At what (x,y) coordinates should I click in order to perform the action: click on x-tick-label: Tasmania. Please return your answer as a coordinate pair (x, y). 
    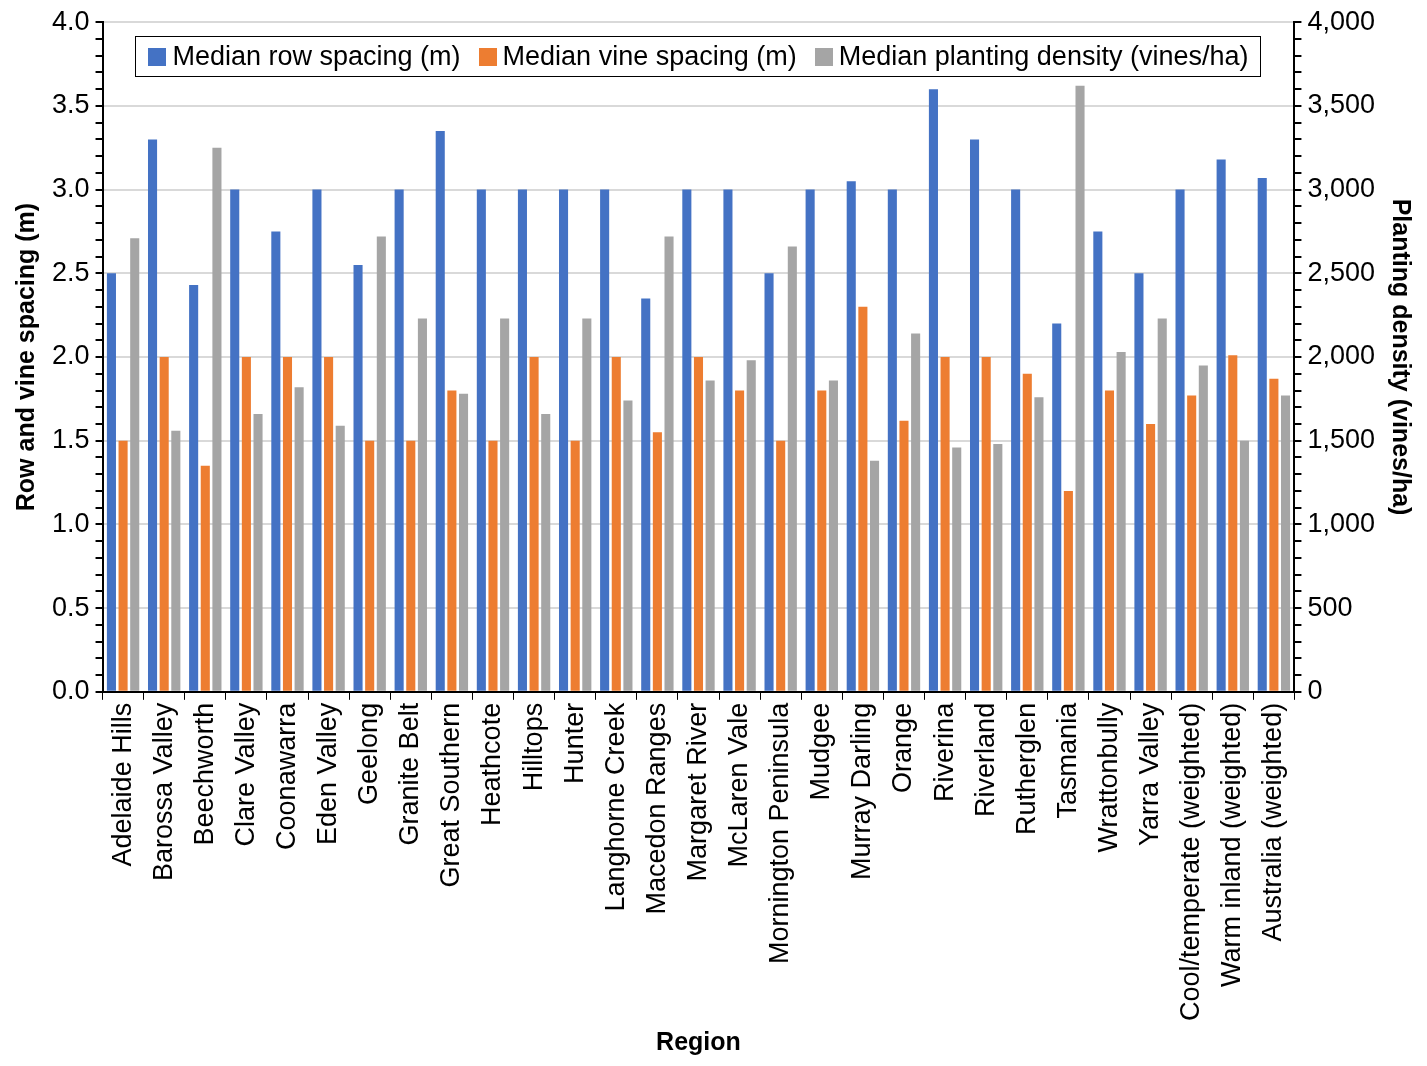
    Looking at the image, I should click on (1066, 760).